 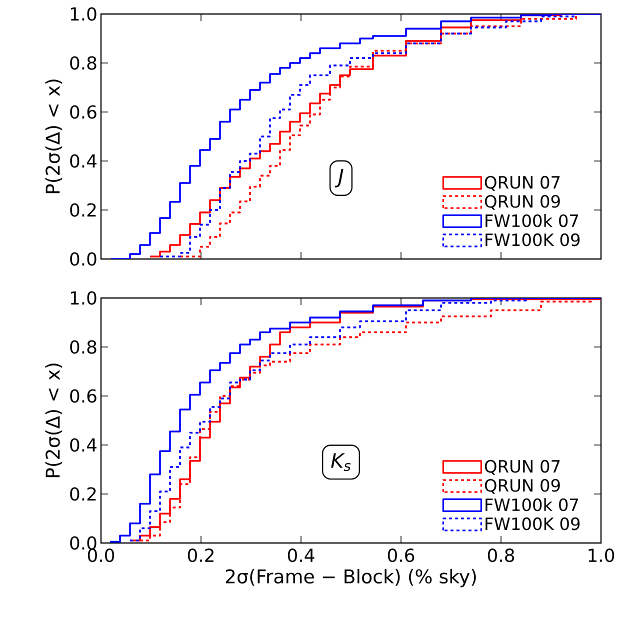 I want to click on annotation: K$_{s}$, so click(x=341, y=462).